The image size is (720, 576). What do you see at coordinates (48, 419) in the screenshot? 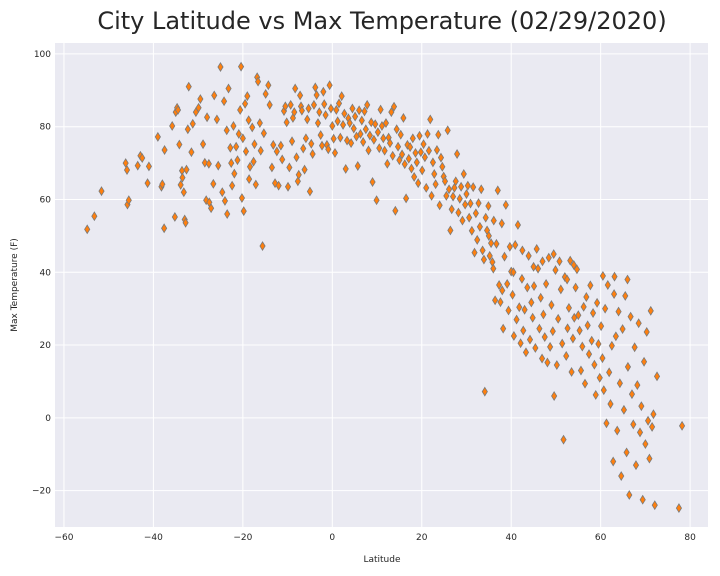
I see `y-tick-label: 0` at bounding box center [48, 419].